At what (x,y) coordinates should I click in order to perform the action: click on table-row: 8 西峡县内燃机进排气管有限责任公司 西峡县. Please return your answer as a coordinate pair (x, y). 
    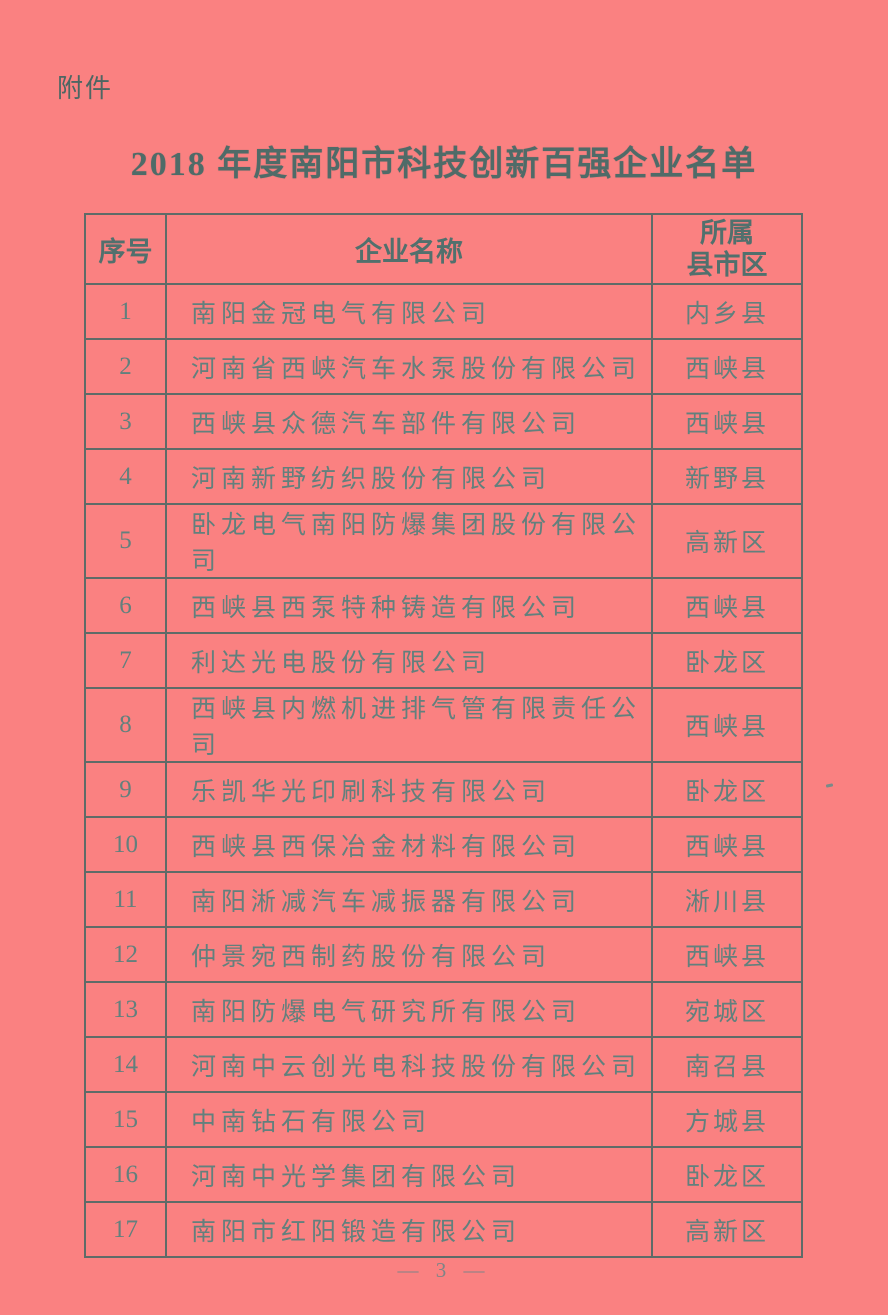
    Looking at the image, I should click on (443, 725).